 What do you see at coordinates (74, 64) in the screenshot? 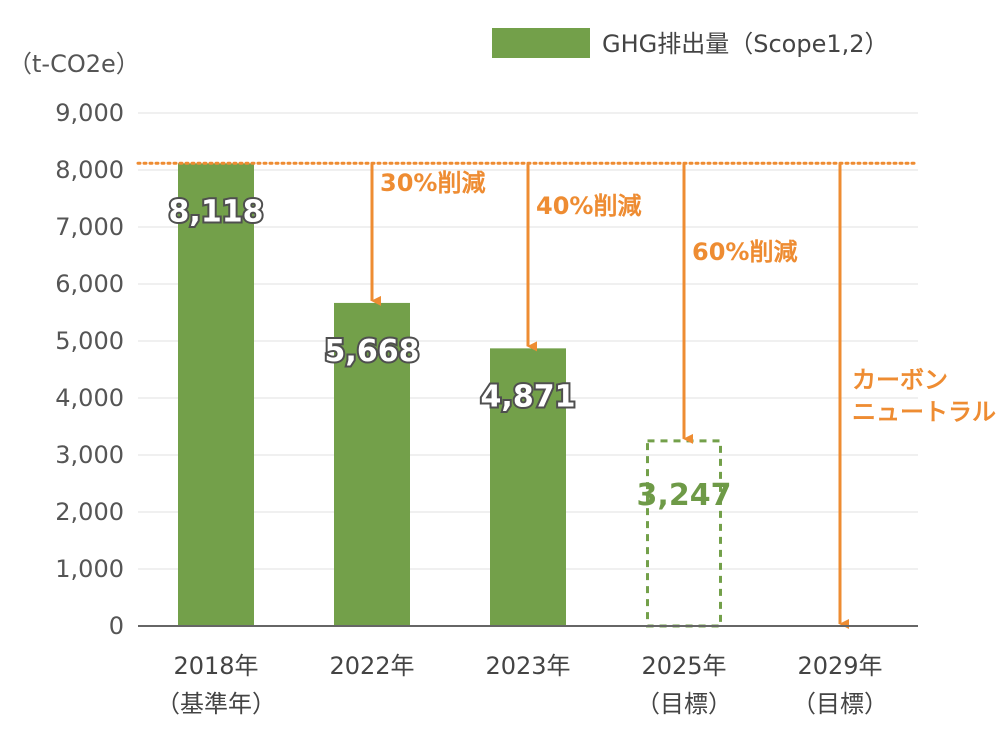
I see `y-axis-unit-label: （t-CO2e）` at bounding box center [74, 64].